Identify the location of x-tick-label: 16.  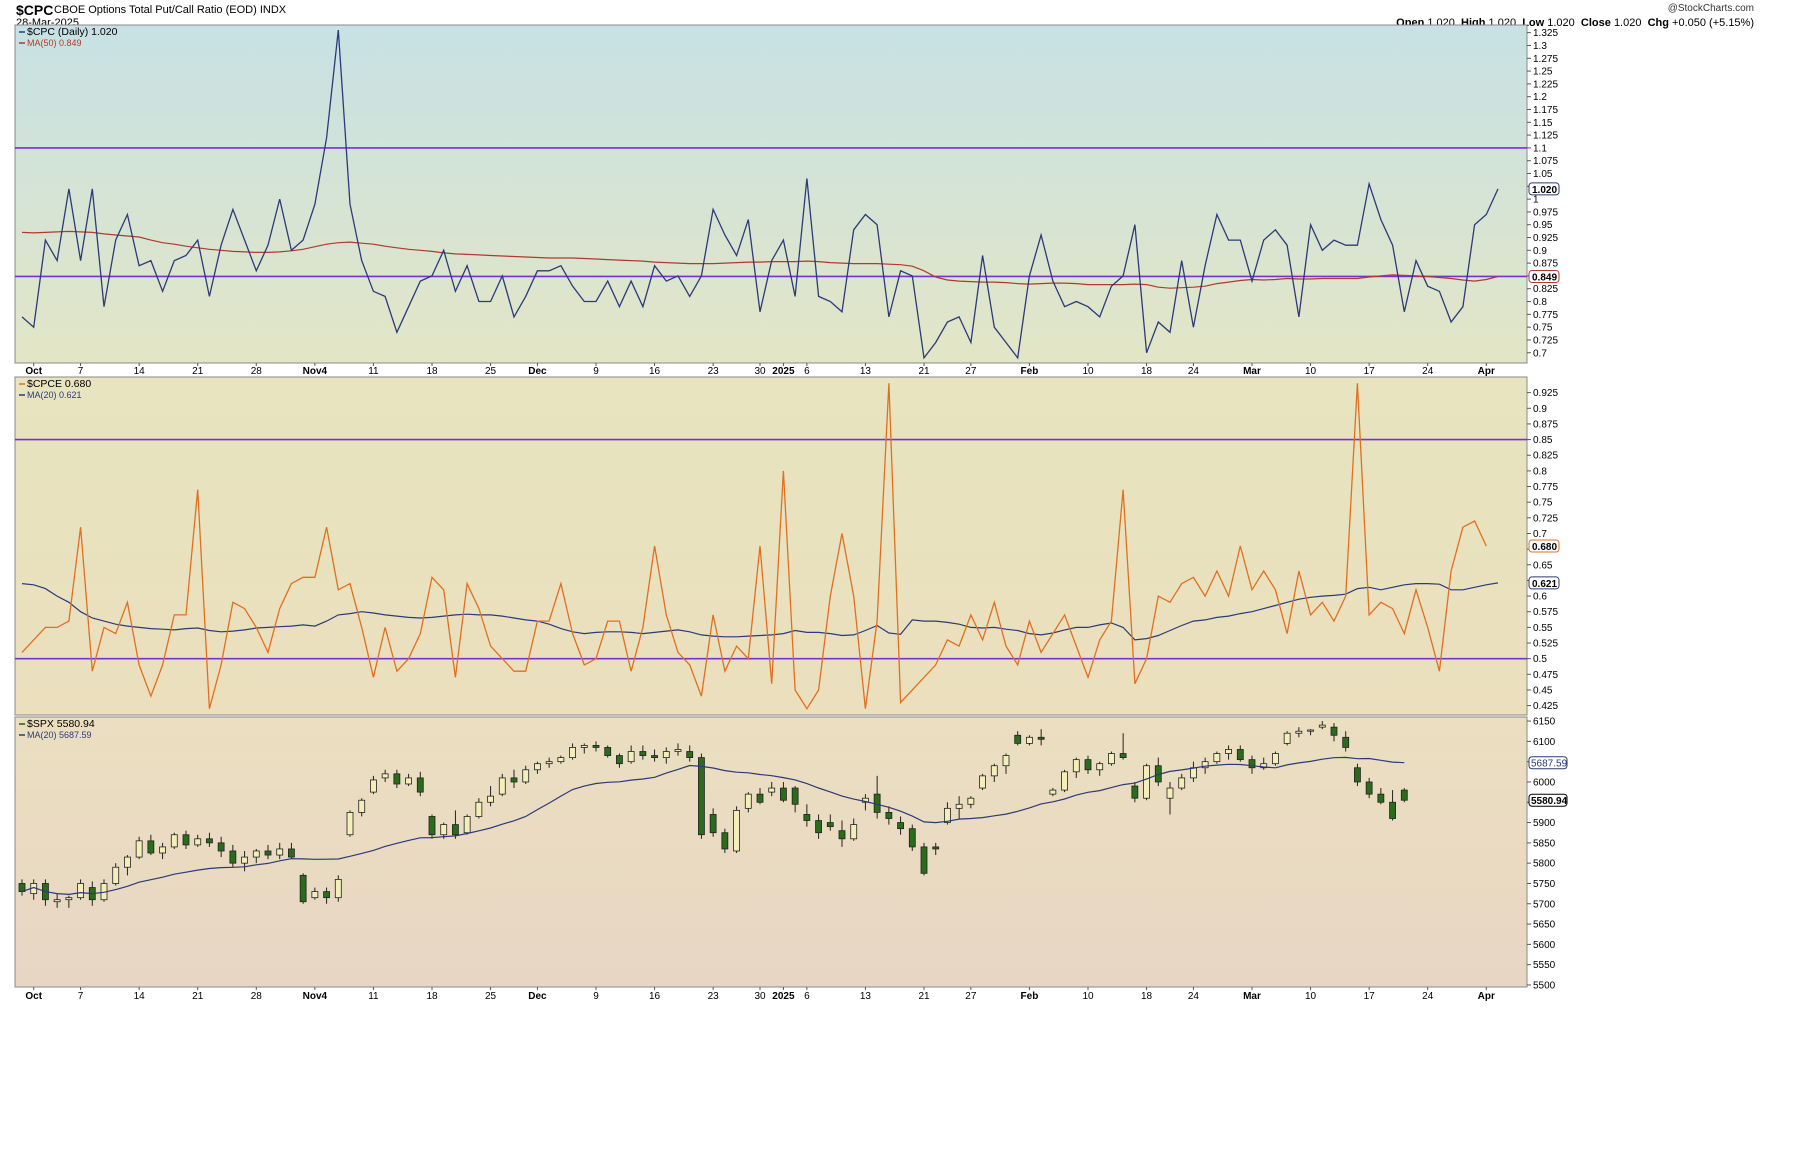
(655, 371).